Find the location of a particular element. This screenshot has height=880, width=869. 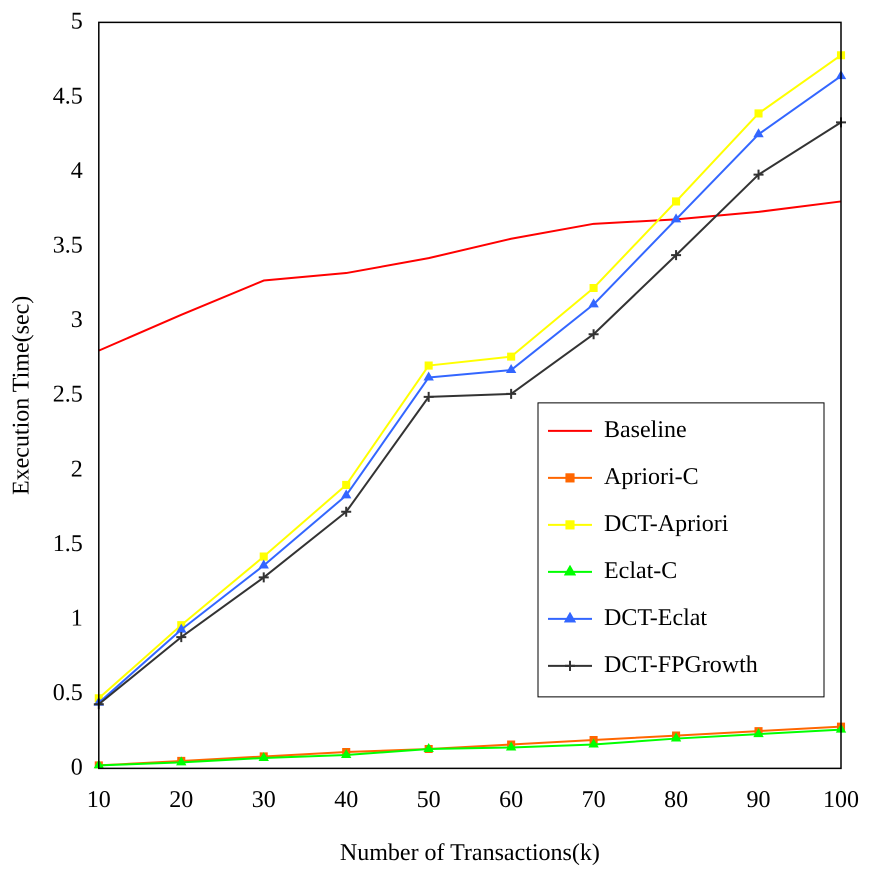

y-tick-label: 3 is located at coordinates (76, 320).